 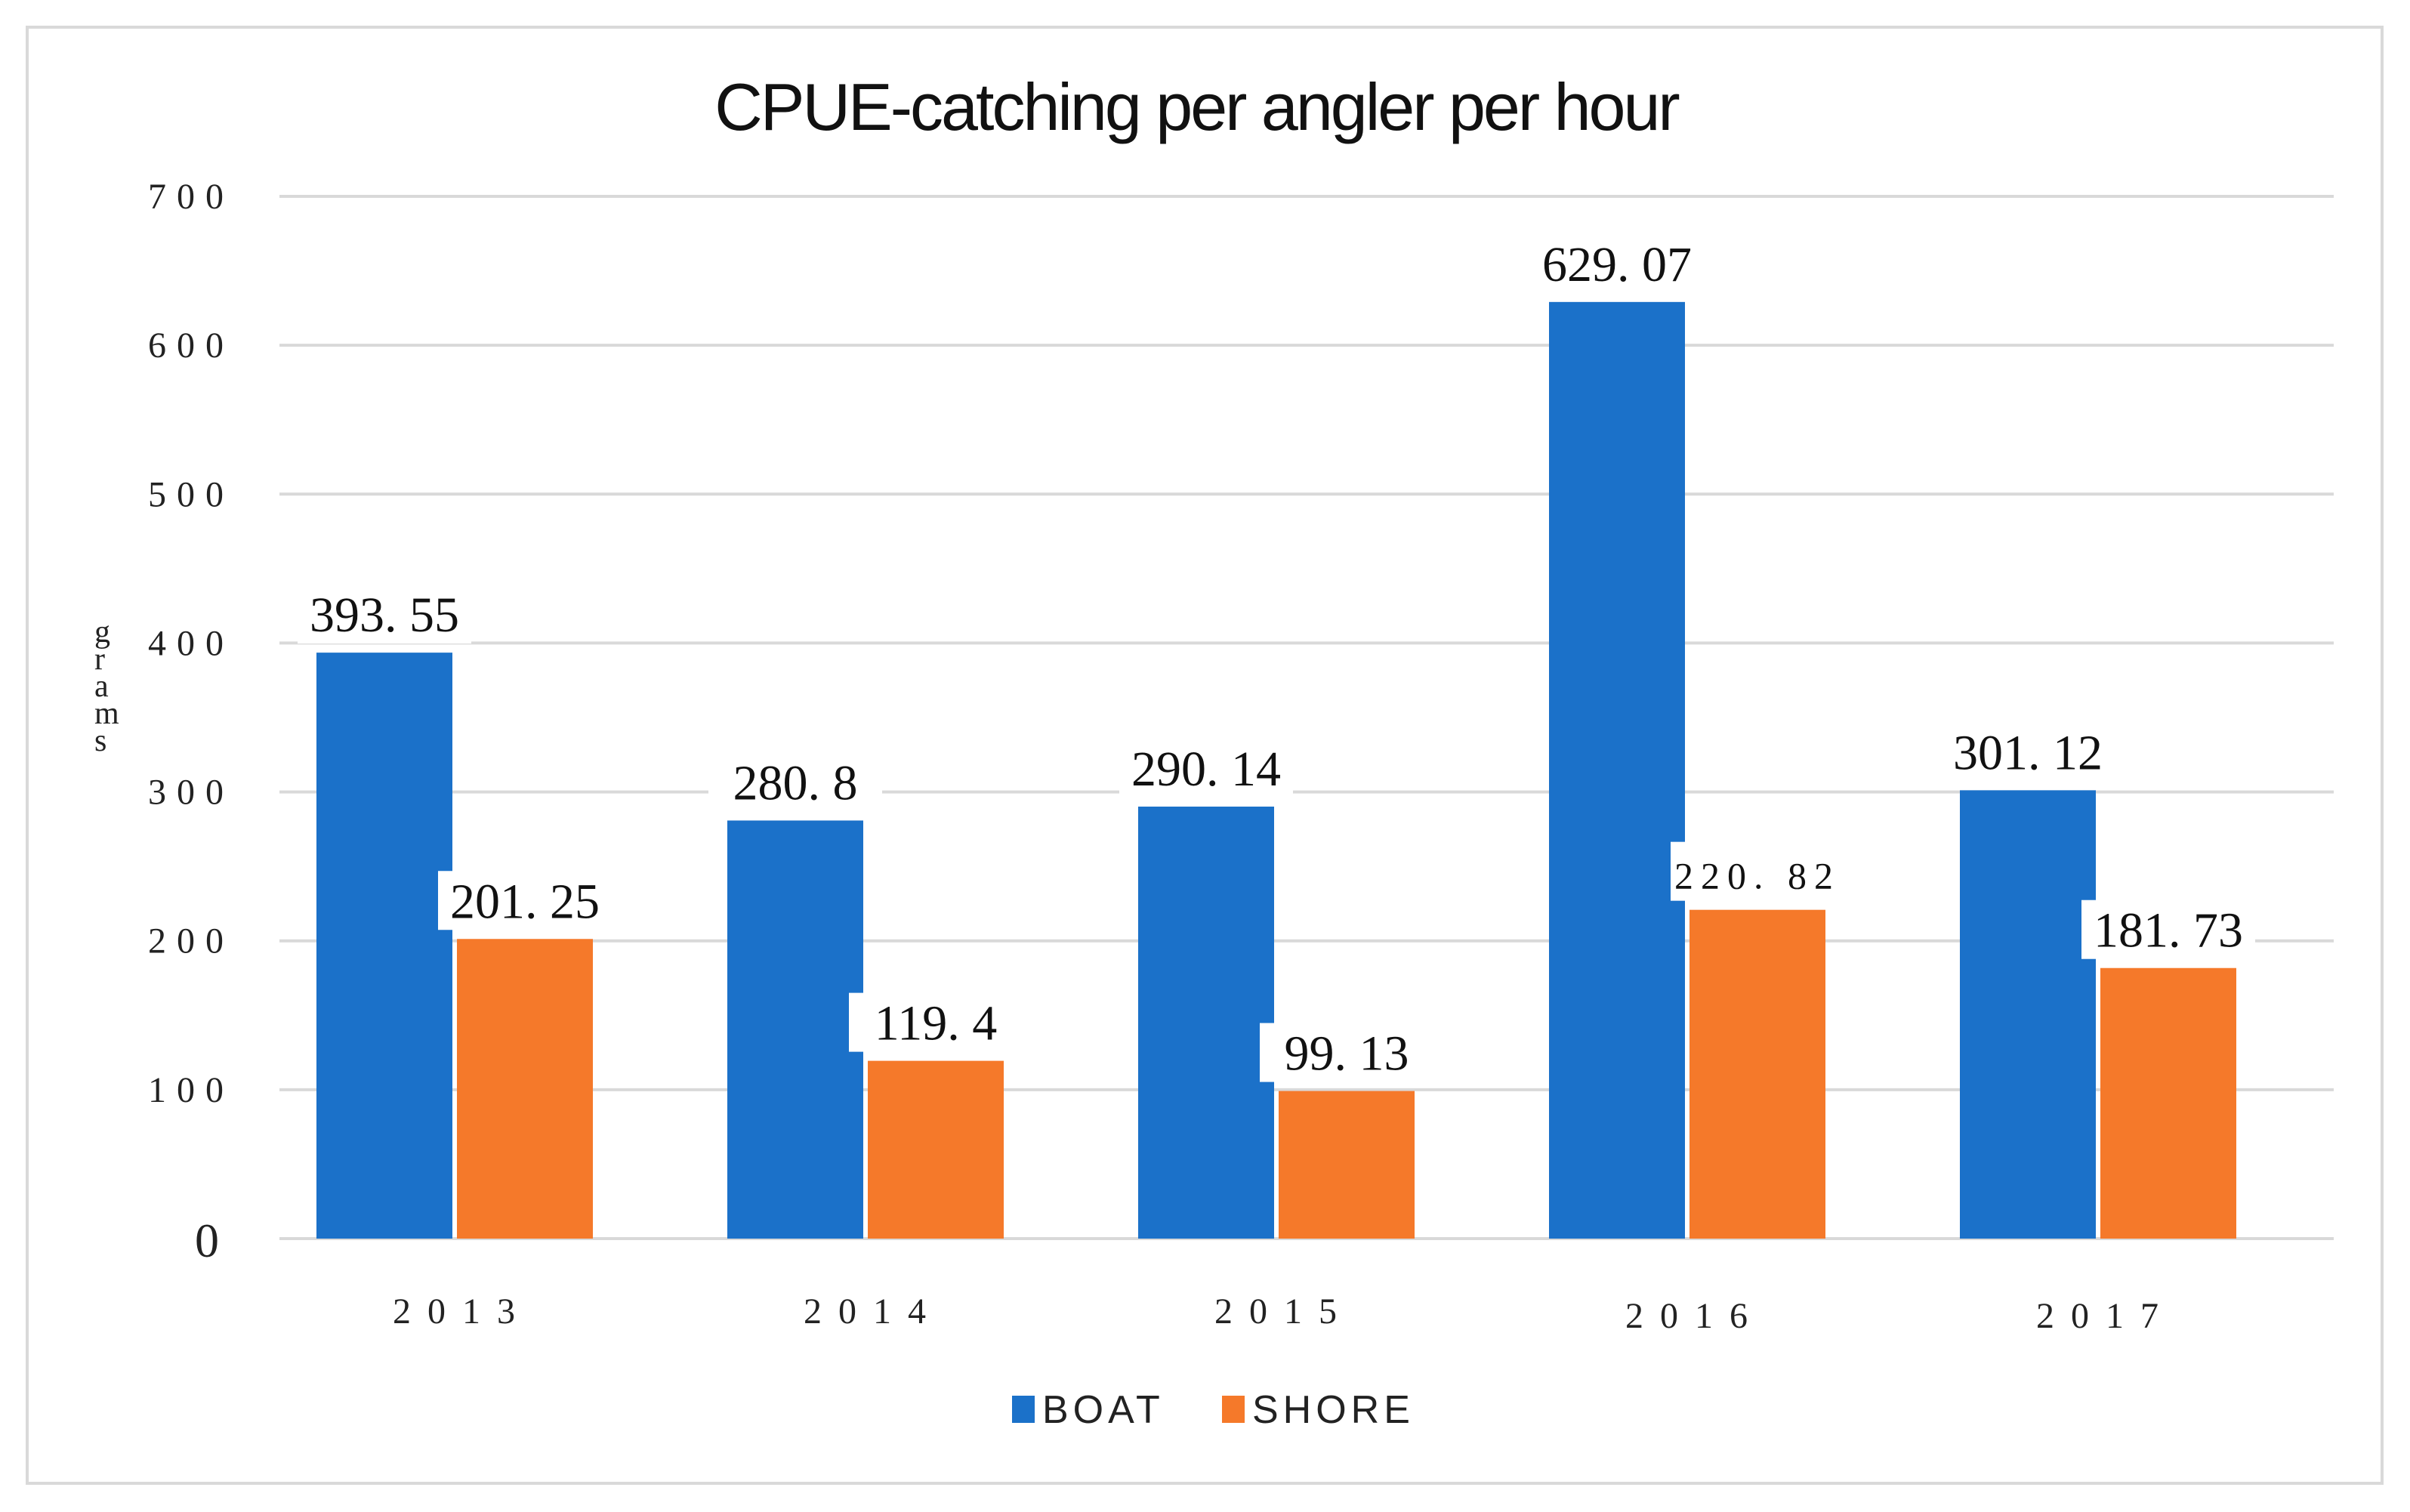 I want to click on legend-swatch-shore, so click(x=1233, y=1409).